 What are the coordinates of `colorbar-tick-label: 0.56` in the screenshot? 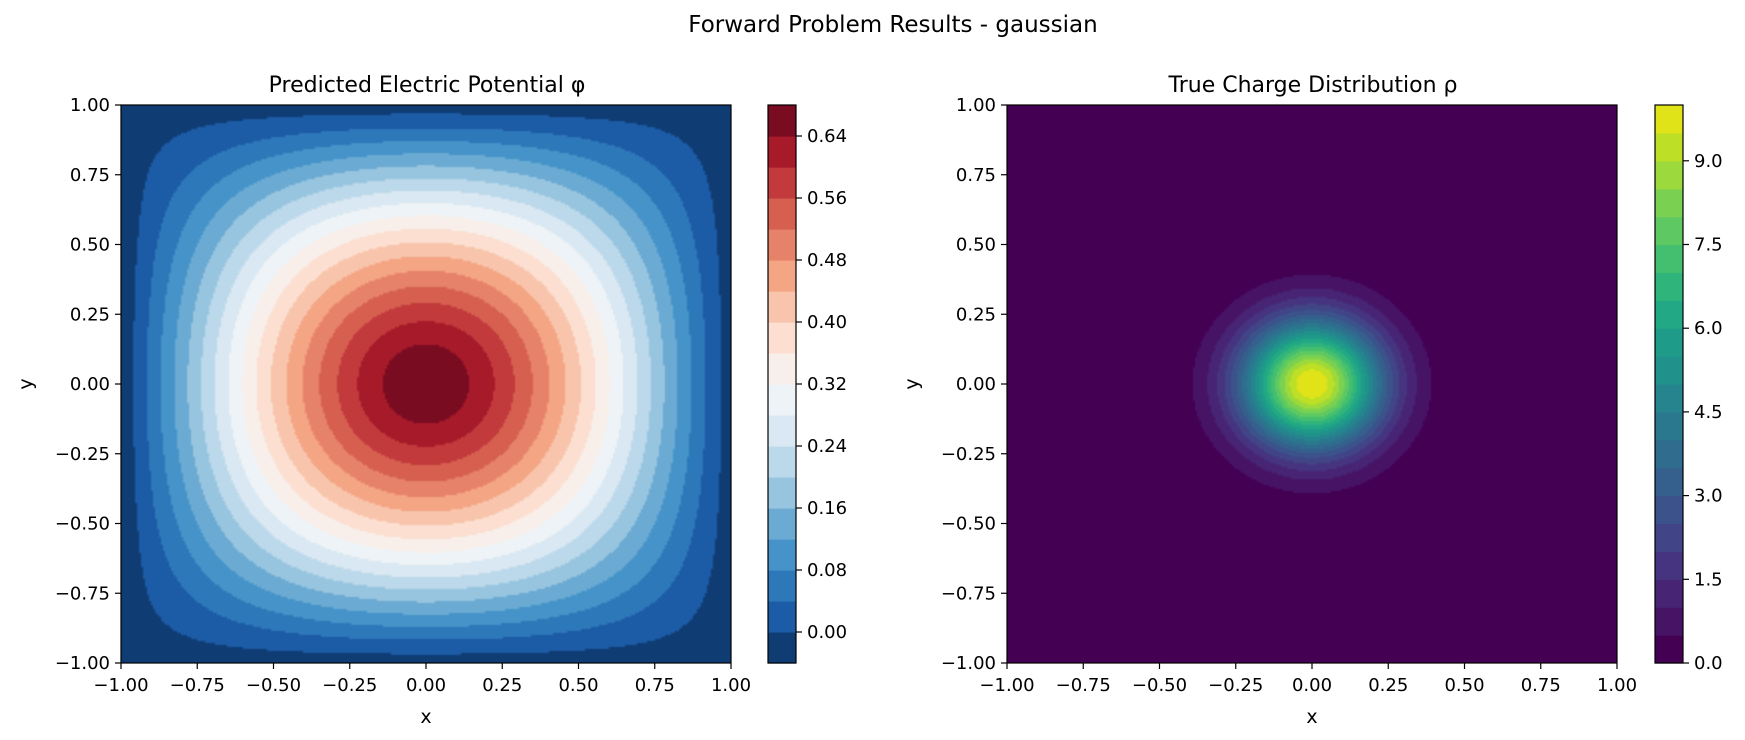 It's located at (827, 198).